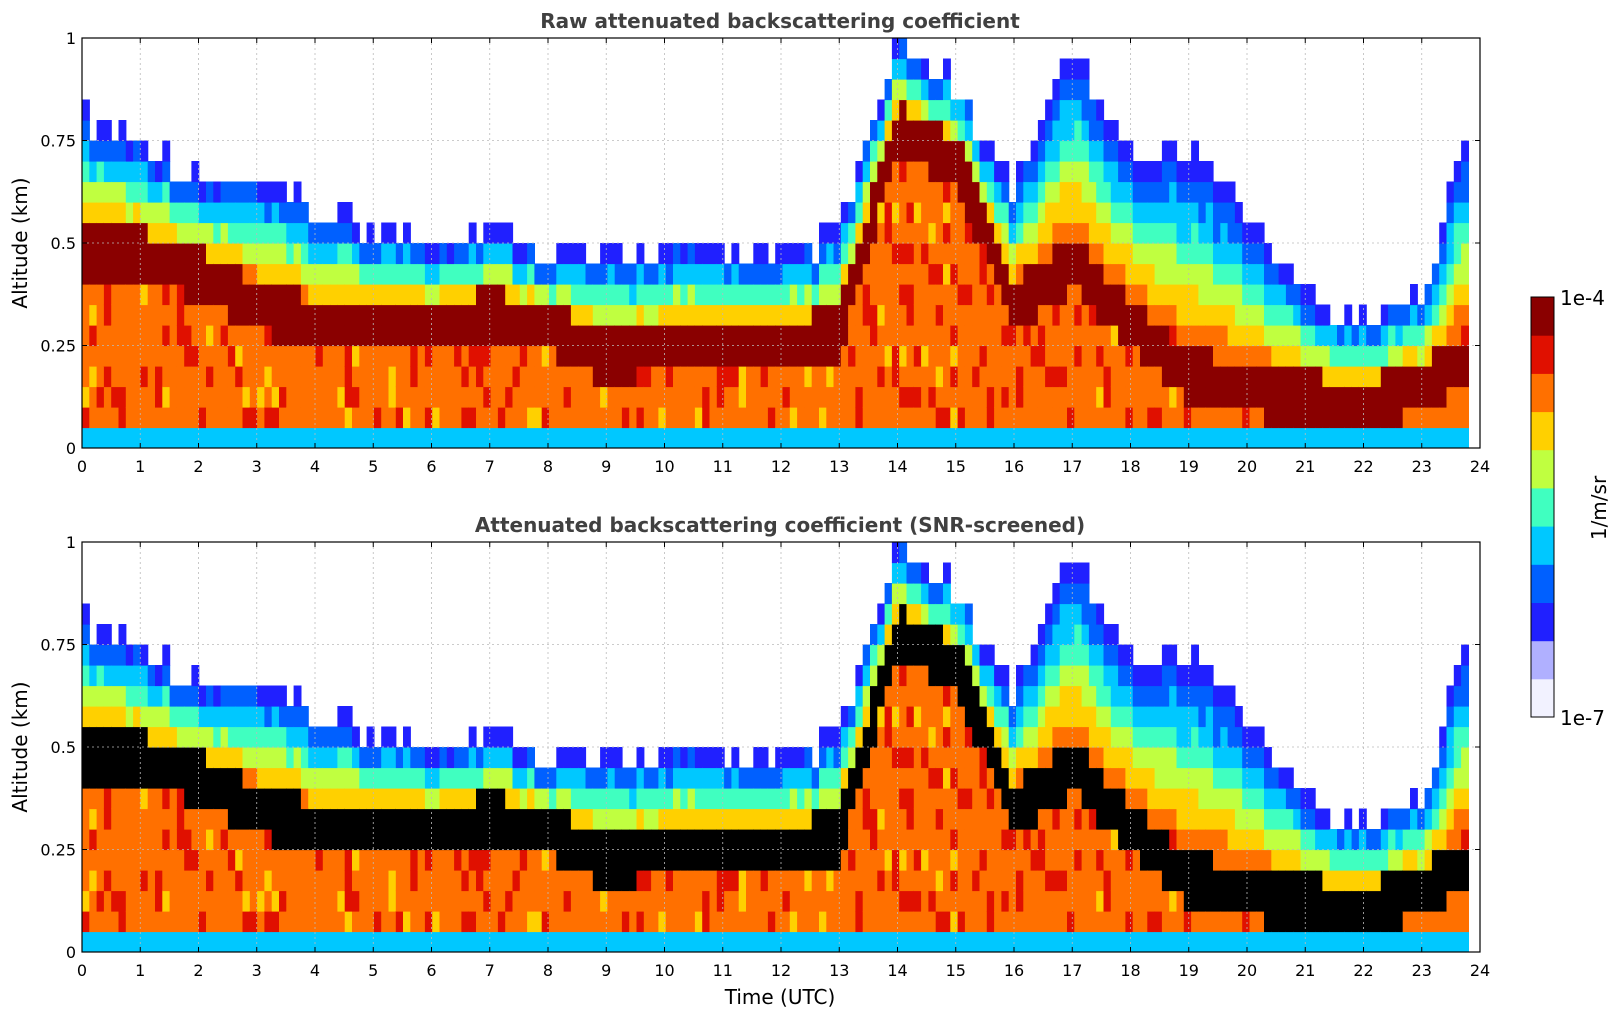 This screenshot has width=1621, height=1024. Describe the element at coordinates (71, 952) in the screenshot. I see `y-tick-label: 0` at that location.